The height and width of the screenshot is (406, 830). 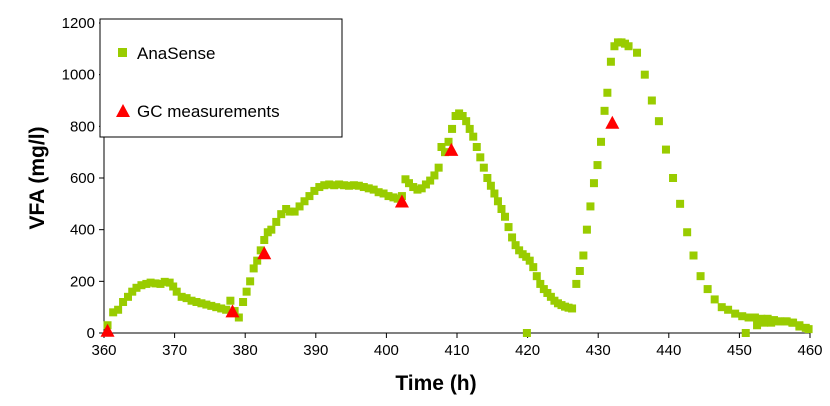 I want to click on legend-box, so click(x=221, y=78).